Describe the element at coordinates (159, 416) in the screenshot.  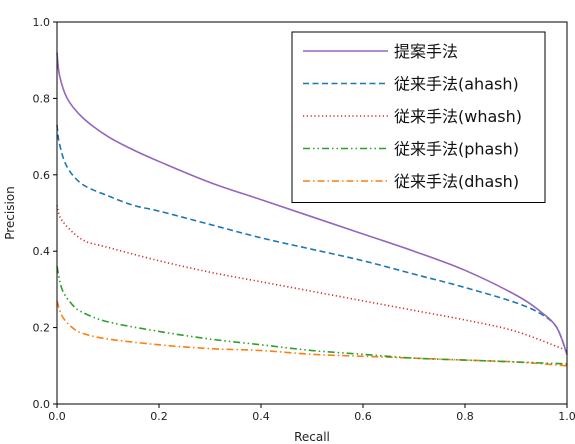
I see `x-tick-label: 0.2` at that location.